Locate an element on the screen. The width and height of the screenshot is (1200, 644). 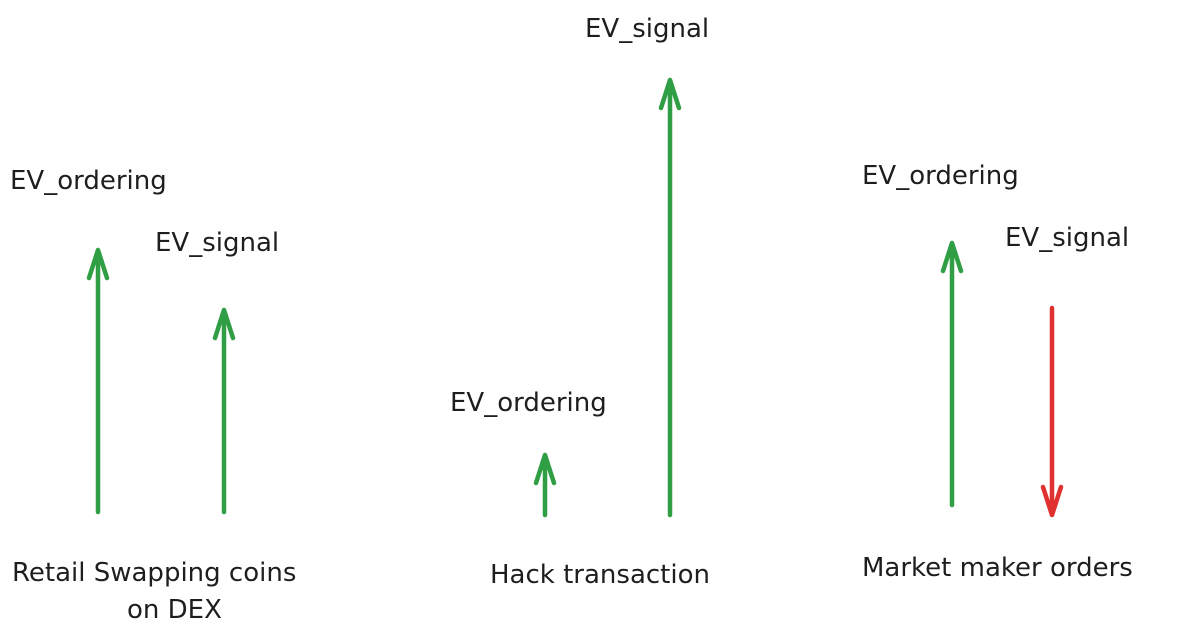
hack-ev-ordering-arrow is located at coordinates (545, 485).